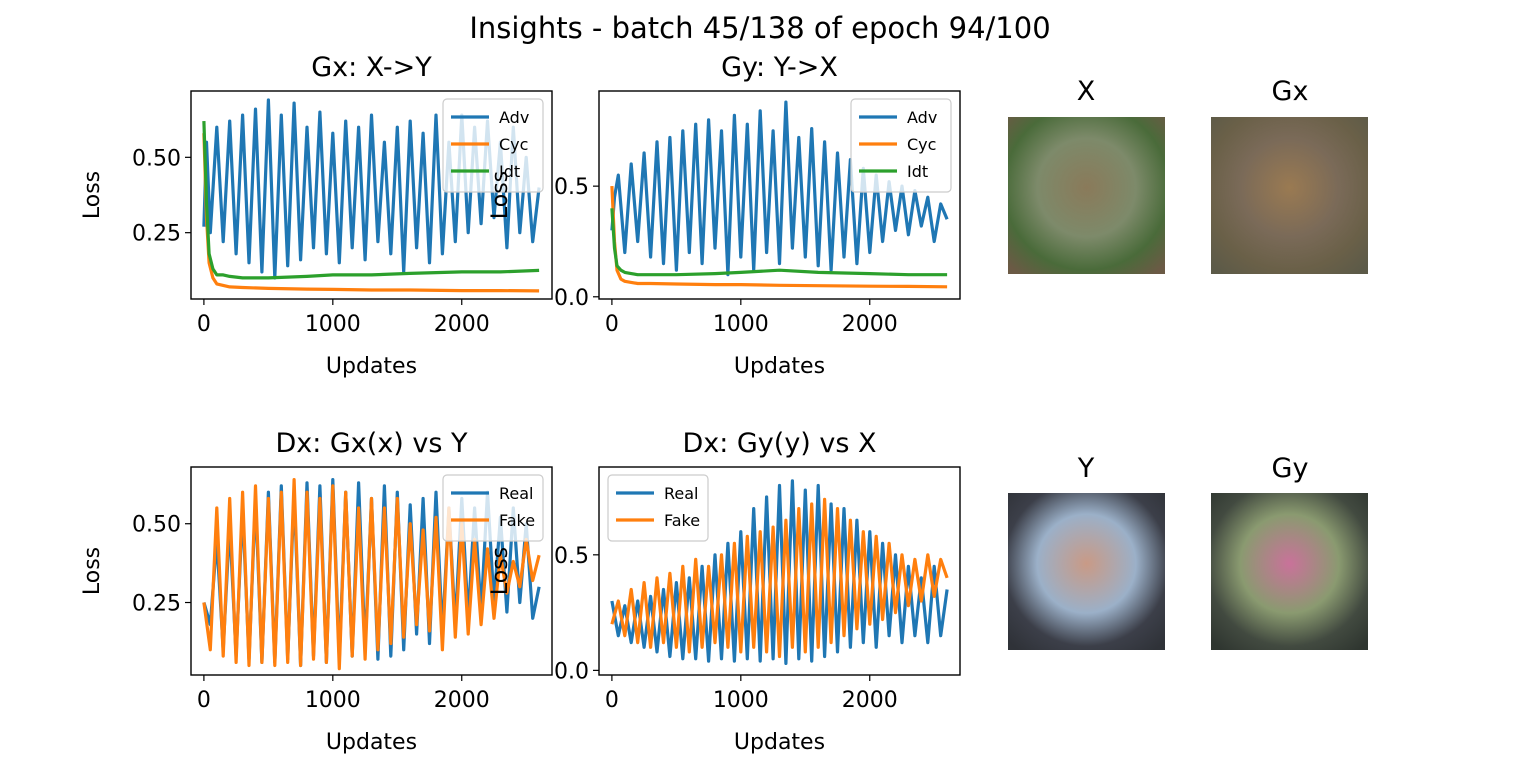 This screenshot has width=1520, height=760. What do you see at coordinates (779, 443) in the screenshot?
I see `chart-title: Dx: Gy(y) vs X` at bounding box center [779, 443].